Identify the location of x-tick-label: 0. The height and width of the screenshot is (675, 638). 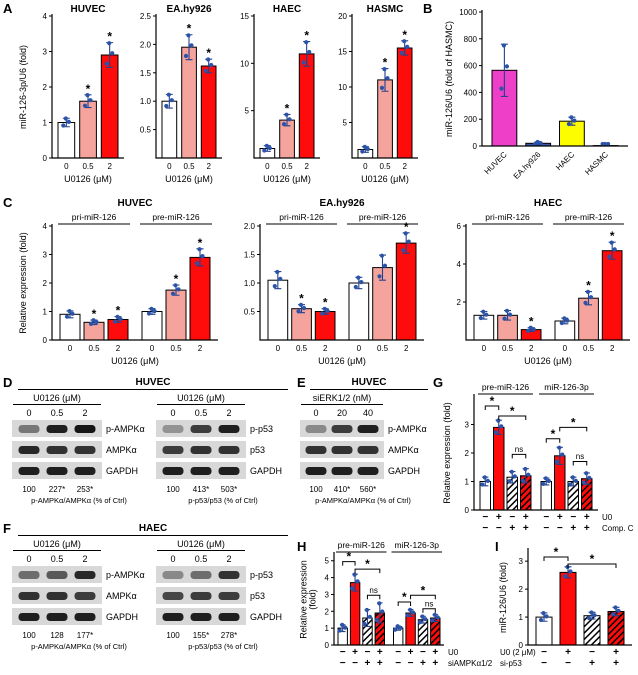
(565, 348).